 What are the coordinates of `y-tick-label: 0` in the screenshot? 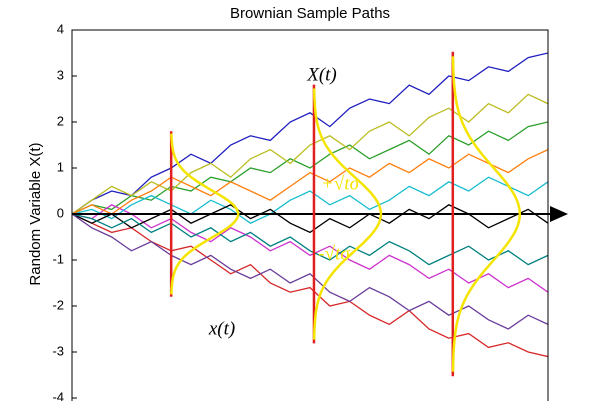 It's located at (60, 212).